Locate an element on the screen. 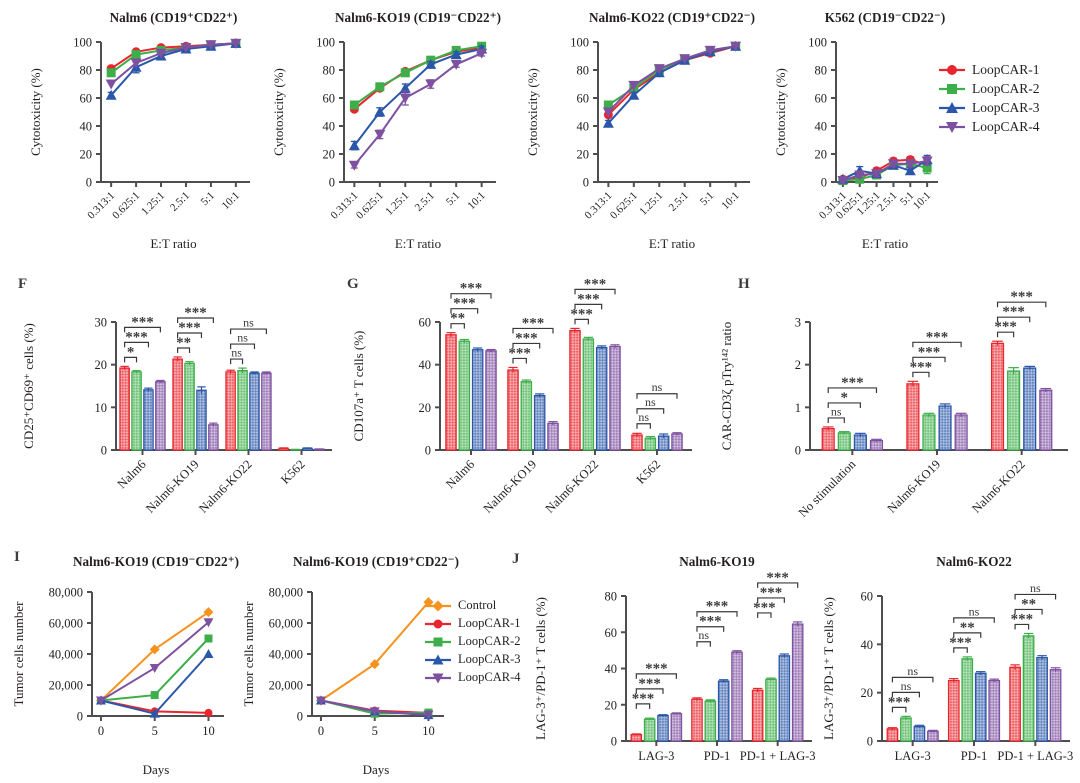  bar-LoopCAR-1-PD-1 + LAG-3 is located at coordinates (757, 714).